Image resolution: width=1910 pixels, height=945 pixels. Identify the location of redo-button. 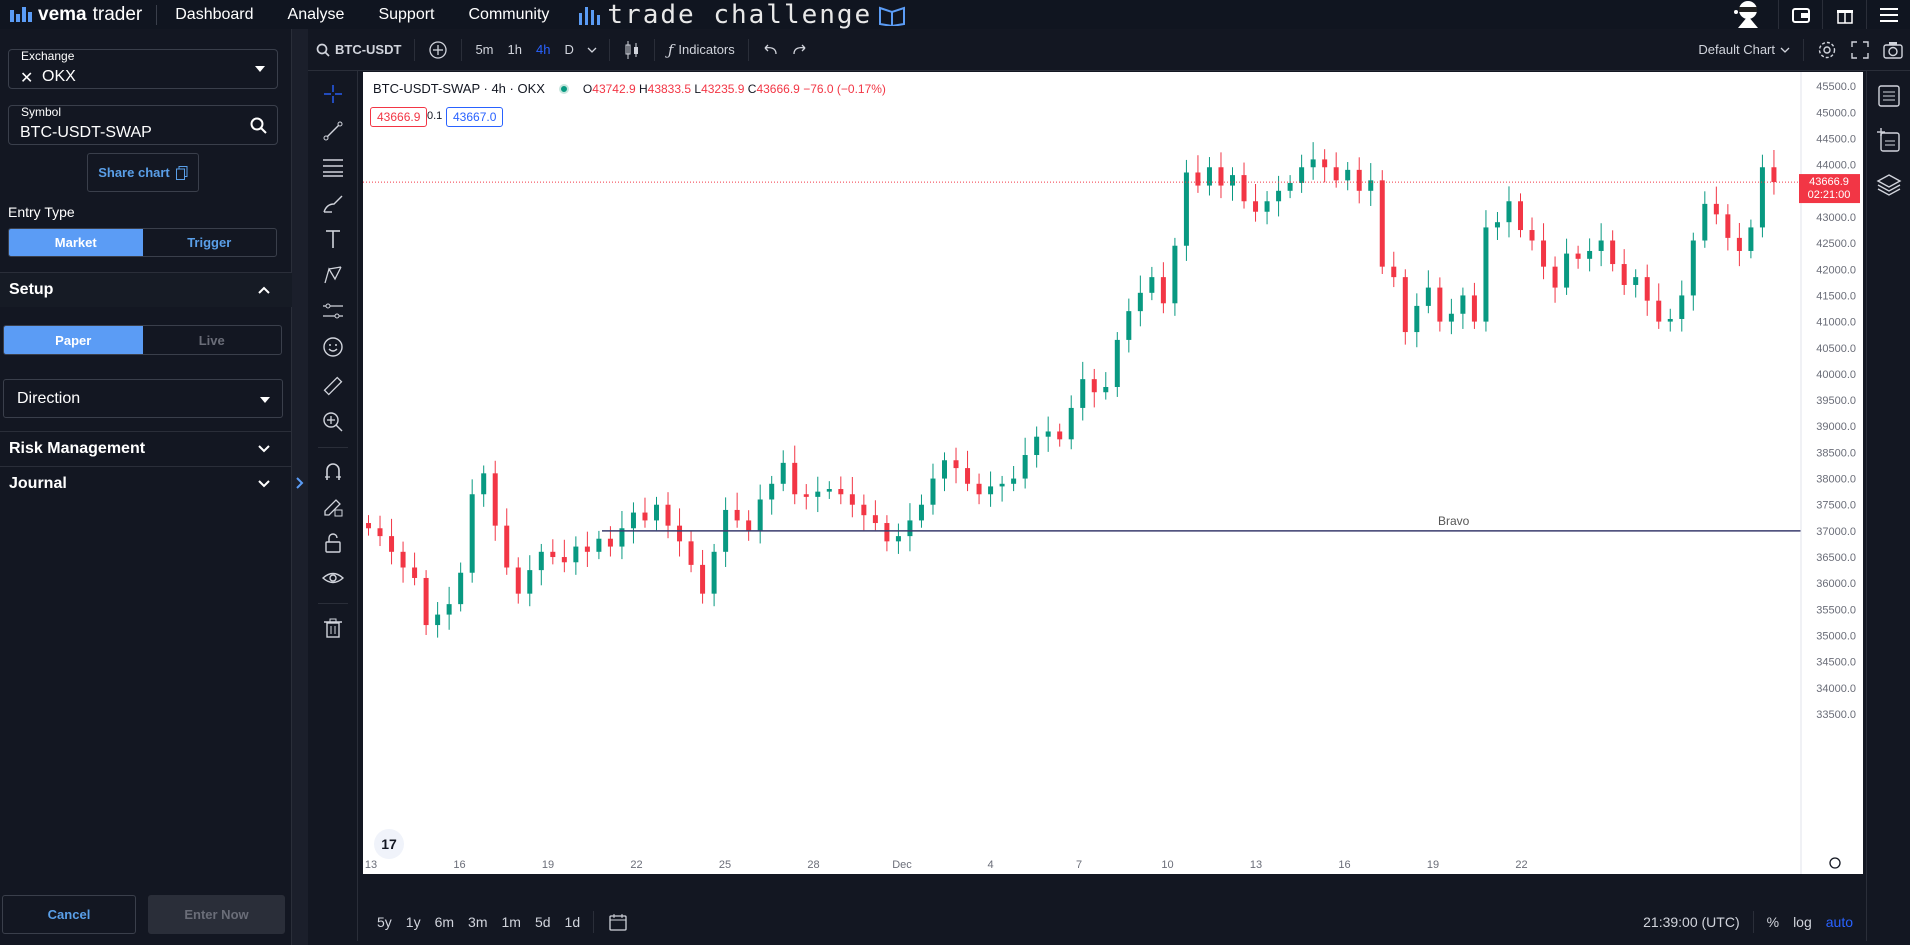
(800, 50).